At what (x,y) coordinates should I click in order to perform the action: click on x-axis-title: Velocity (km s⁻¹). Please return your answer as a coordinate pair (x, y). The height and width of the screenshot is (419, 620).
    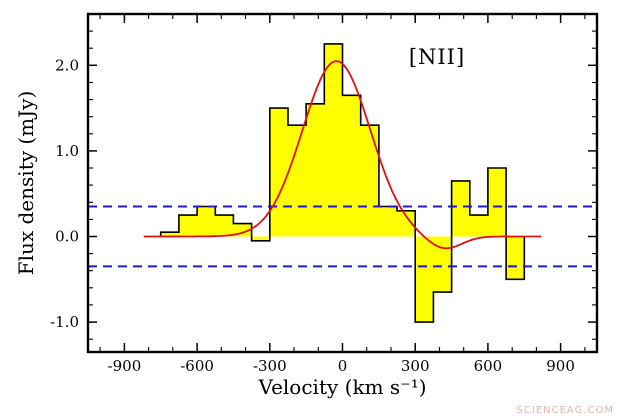
    Looking at the image, I should click on (342, 387).